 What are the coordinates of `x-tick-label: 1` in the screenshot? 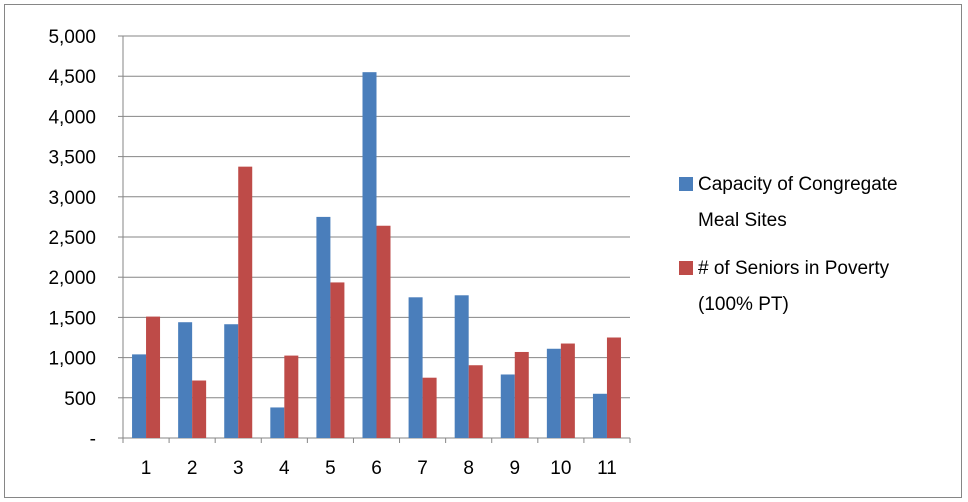 It's located at (146, 468).